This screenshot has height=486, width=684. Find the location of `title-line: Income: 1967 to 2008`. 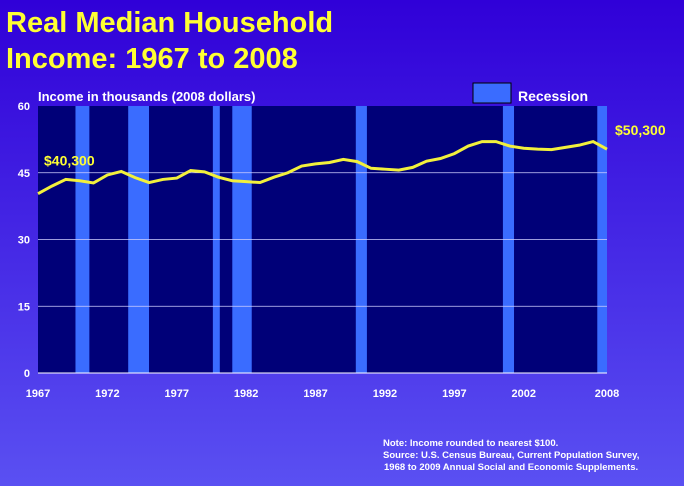

title-line: Income: 1967 to 2008 is located at coordinates (152, 59).